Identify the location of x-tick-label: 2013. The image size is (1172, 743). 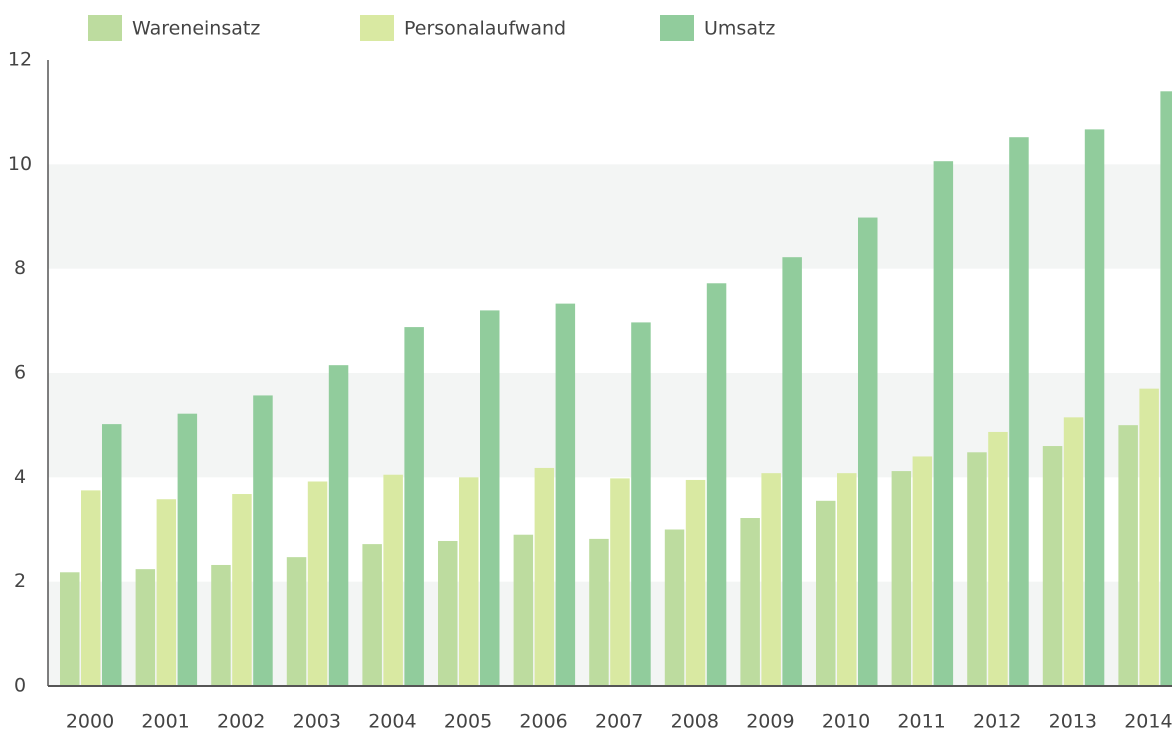
(1073, 722).